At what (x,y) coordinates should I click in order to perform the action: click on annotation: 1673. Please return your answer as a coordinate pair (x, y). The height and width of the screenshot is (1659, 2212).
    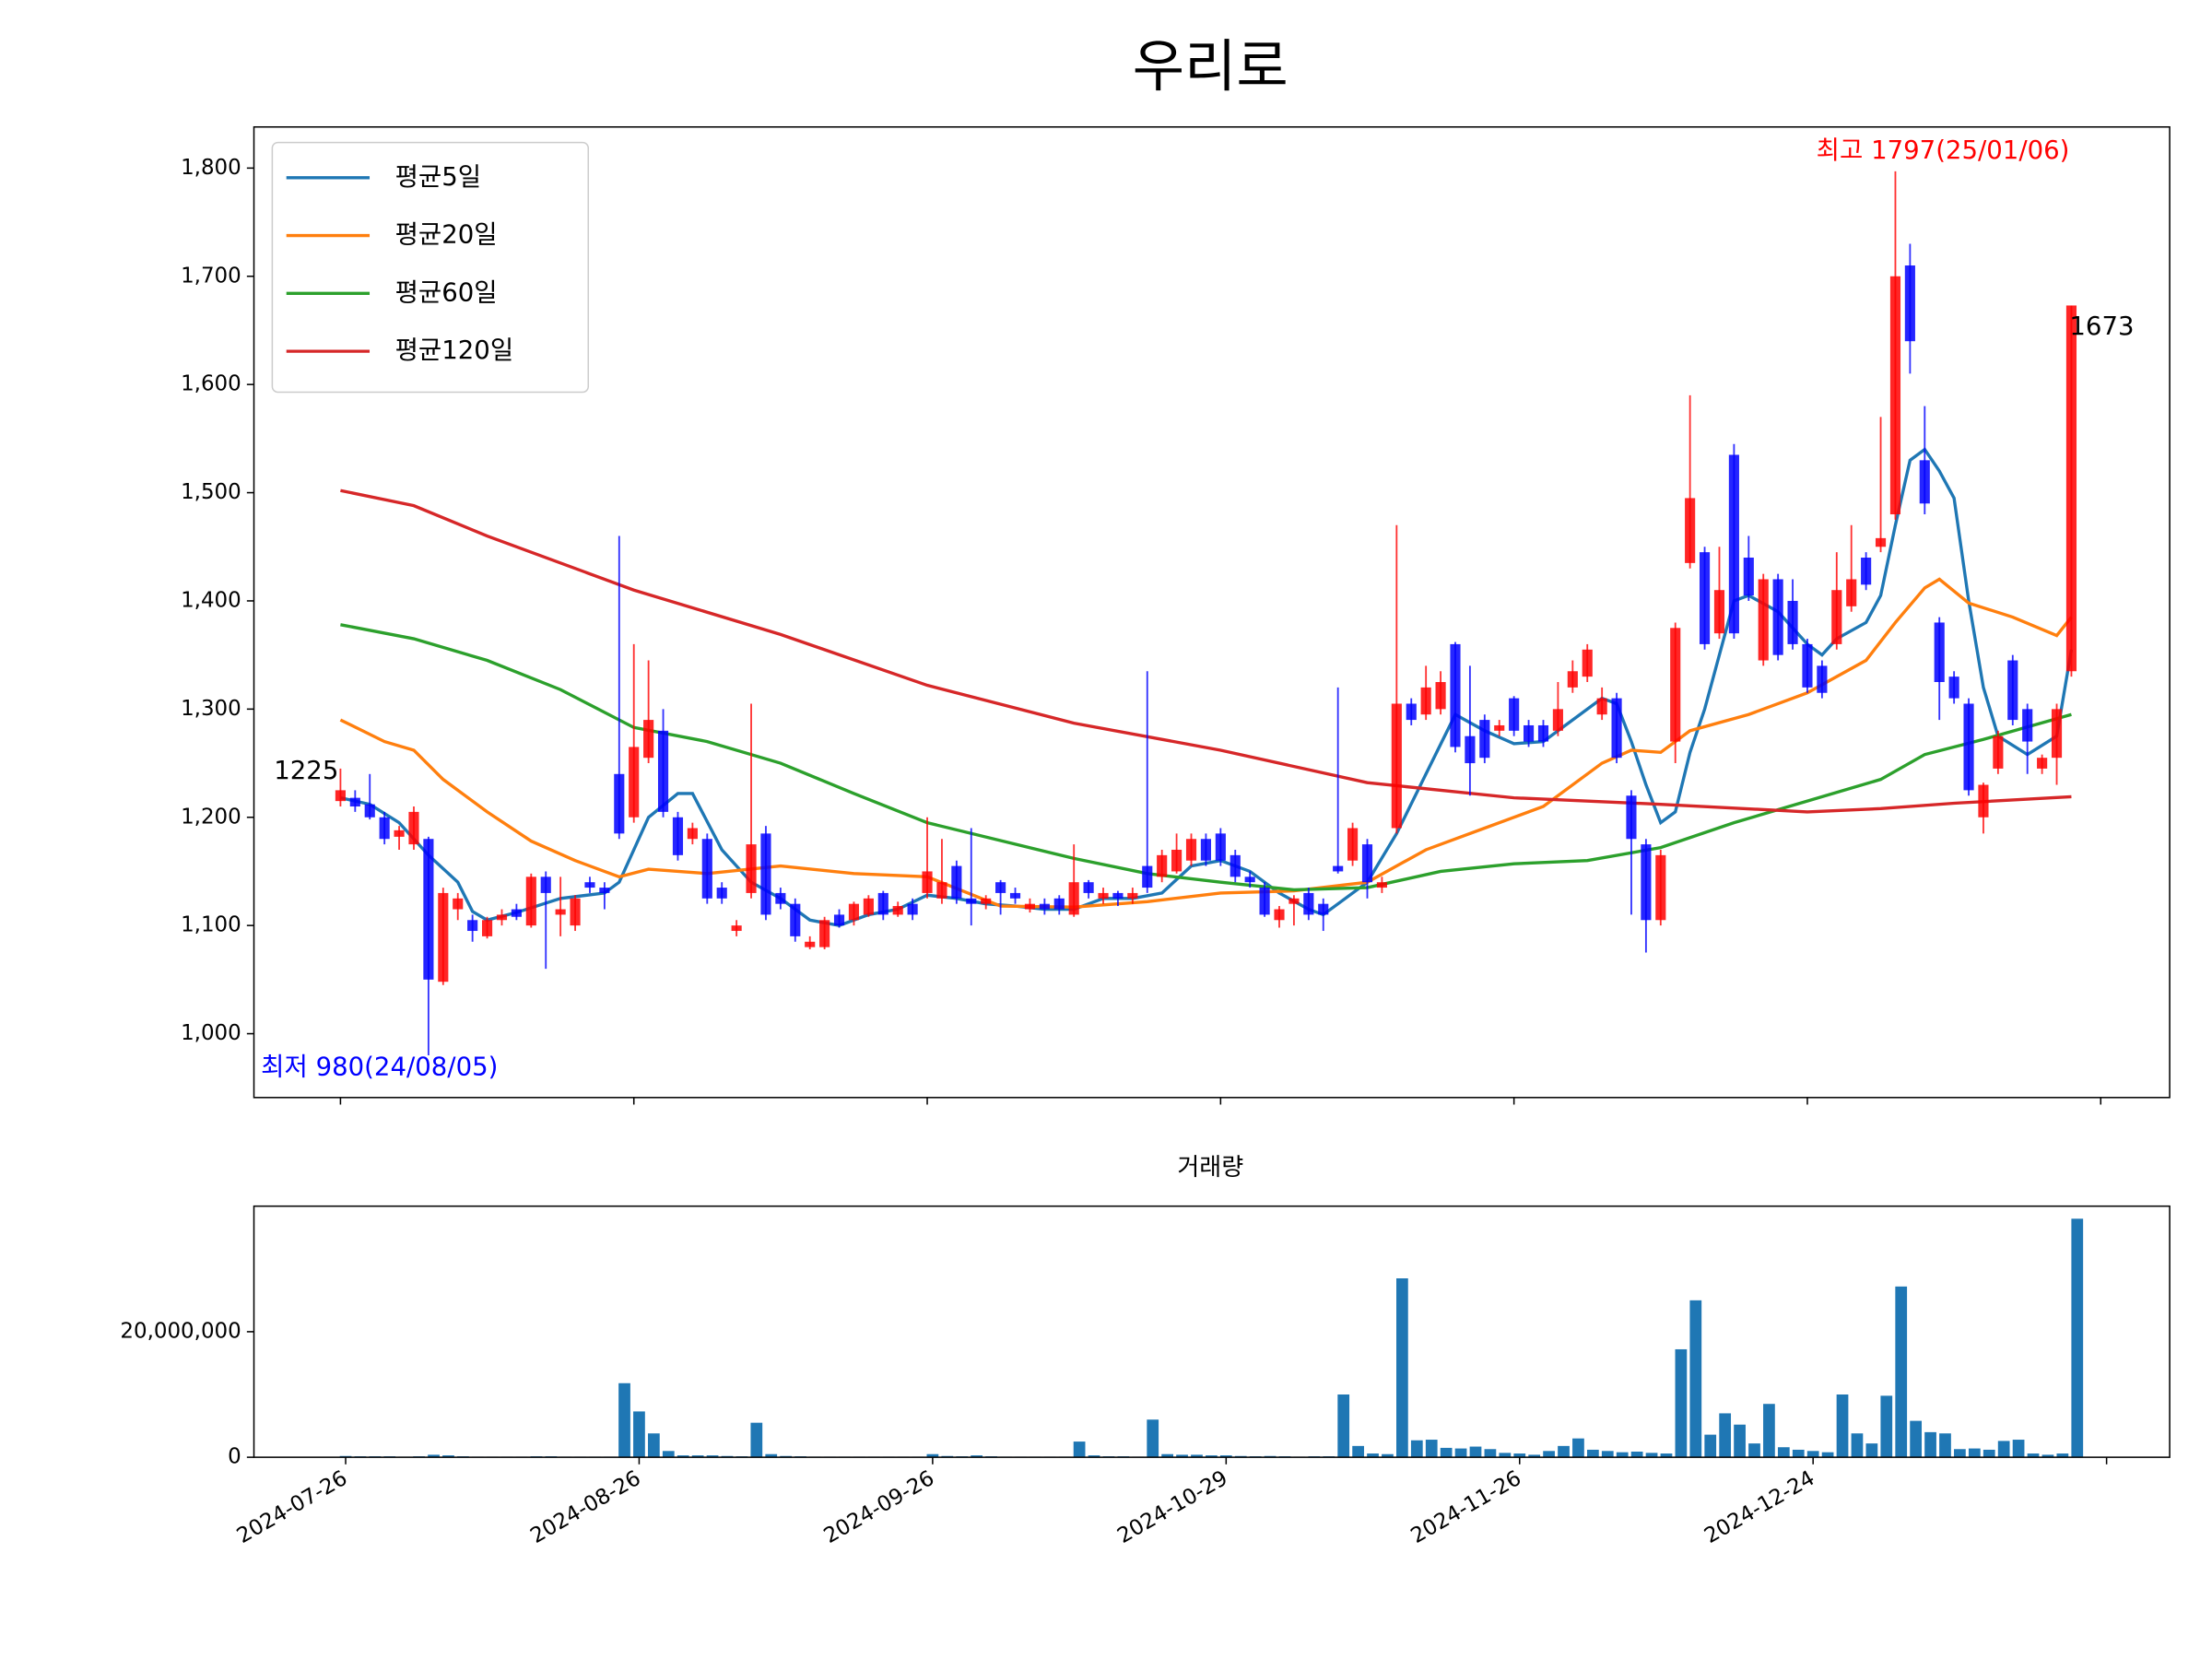
    Looking at the image, I should click on (2101, 326).